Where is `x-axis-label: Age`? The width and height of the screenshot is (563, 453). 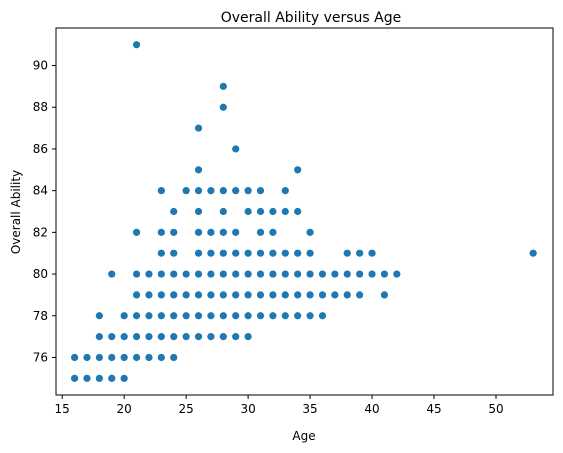
x-axis-label: Age is located at coordinates (303, 436).